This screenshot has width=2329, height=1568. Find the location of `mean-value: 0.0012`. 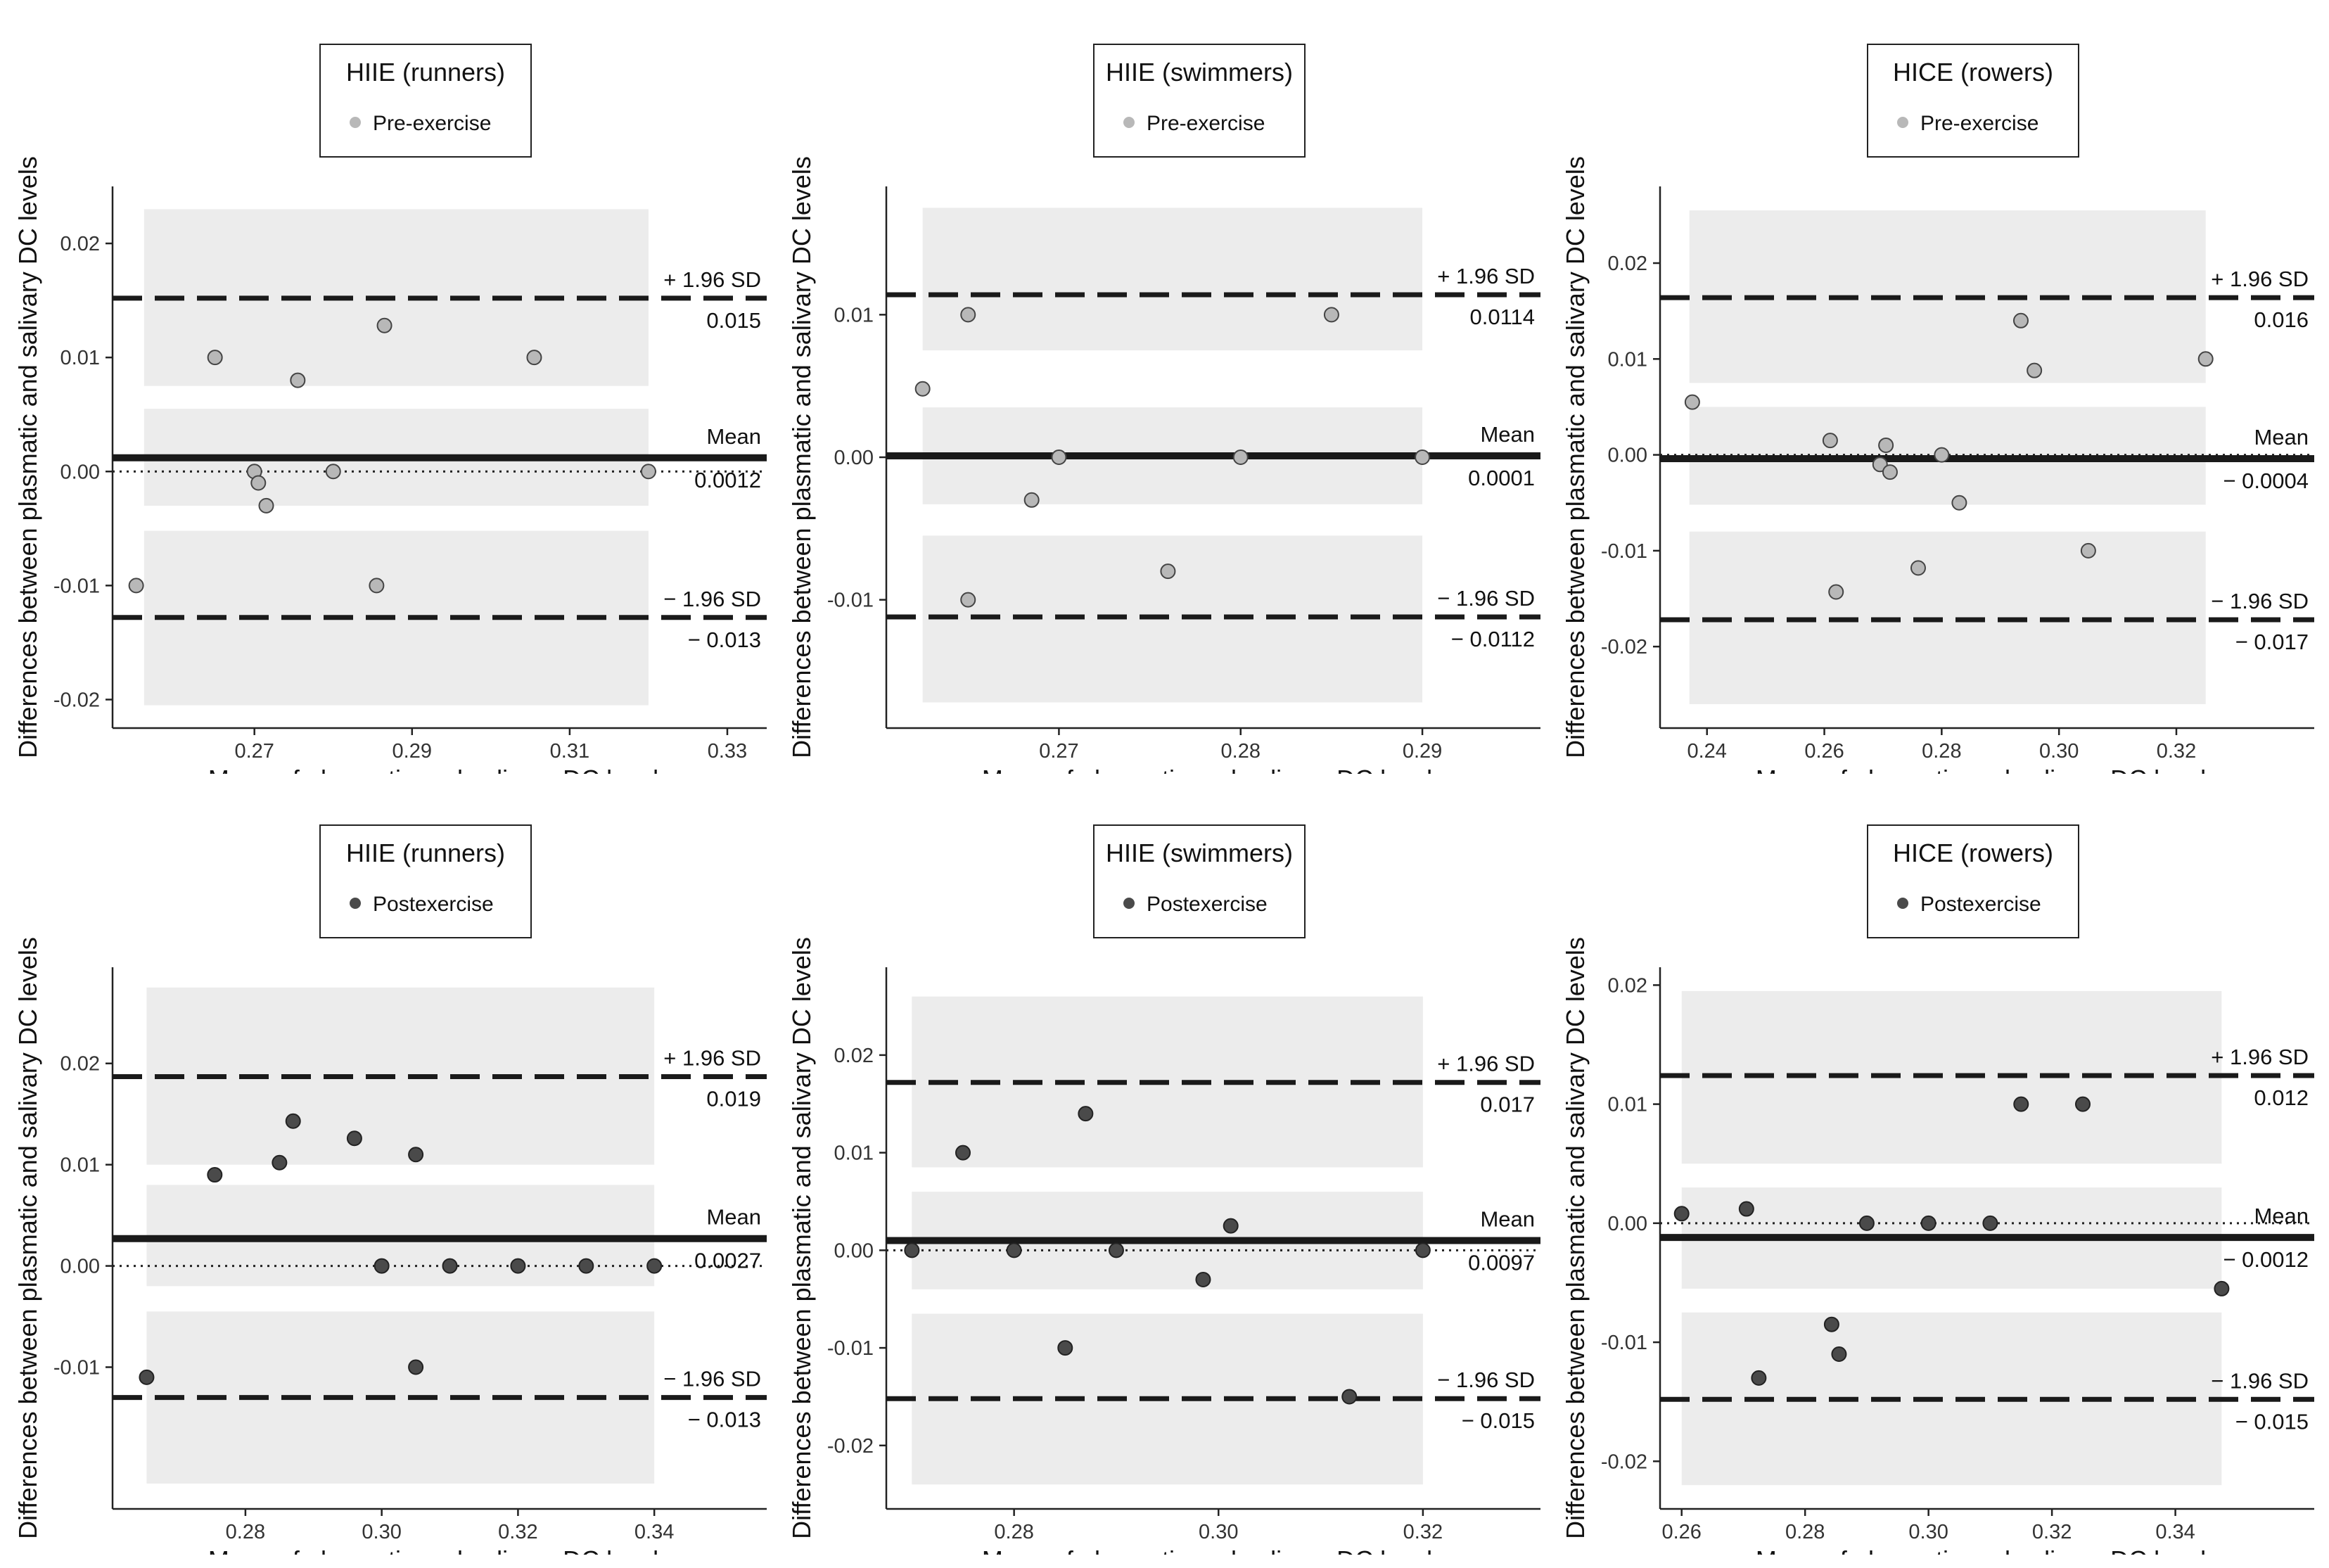

mean-value: 0.0012 is located at coordinates (728, 480).